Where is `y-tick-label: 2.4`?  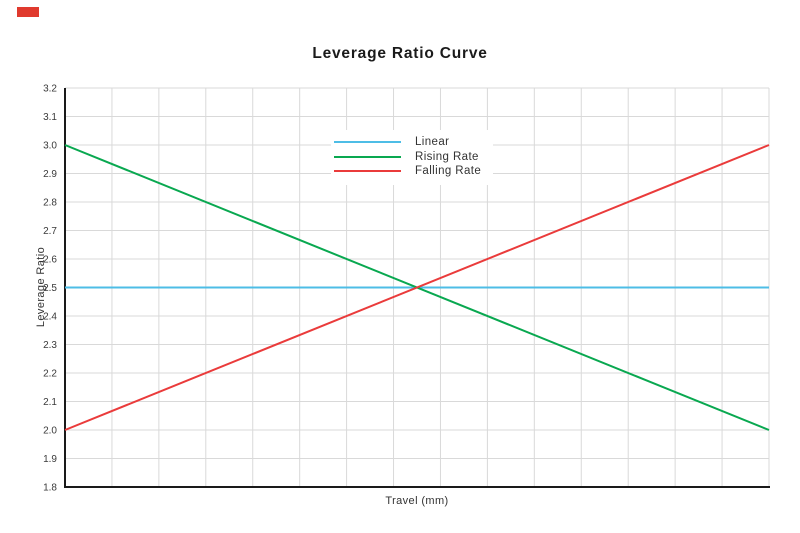
y-tick-label: 2.4 is located at coordinates (50, 317).